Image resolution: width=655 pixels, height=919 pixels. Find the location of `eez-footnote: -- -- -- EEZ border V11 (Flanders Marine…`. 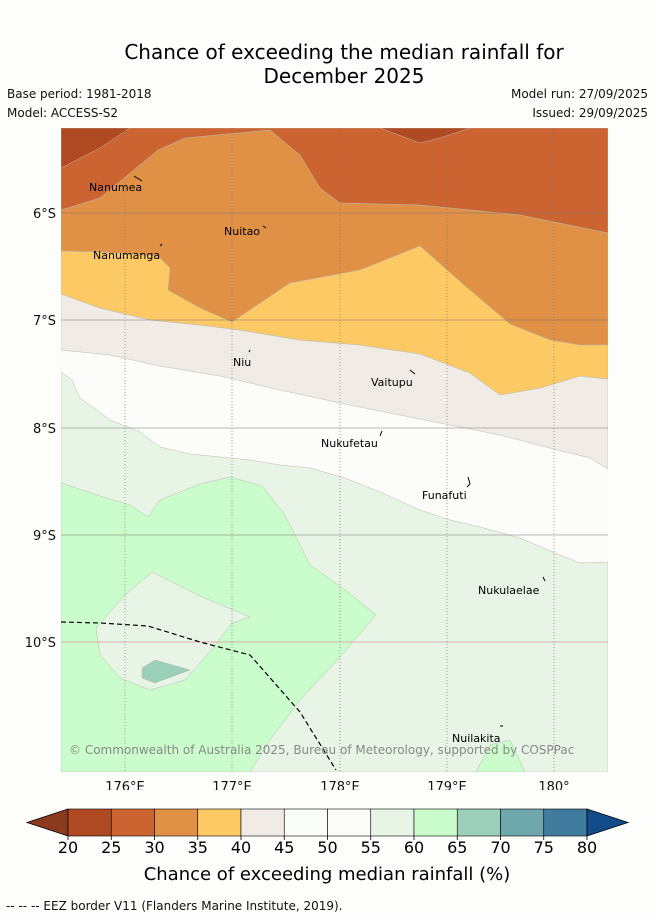

eez-footnote: -- -- -- EEZ border V11 (Flanders Marine… is located at coordinates (174, 906).